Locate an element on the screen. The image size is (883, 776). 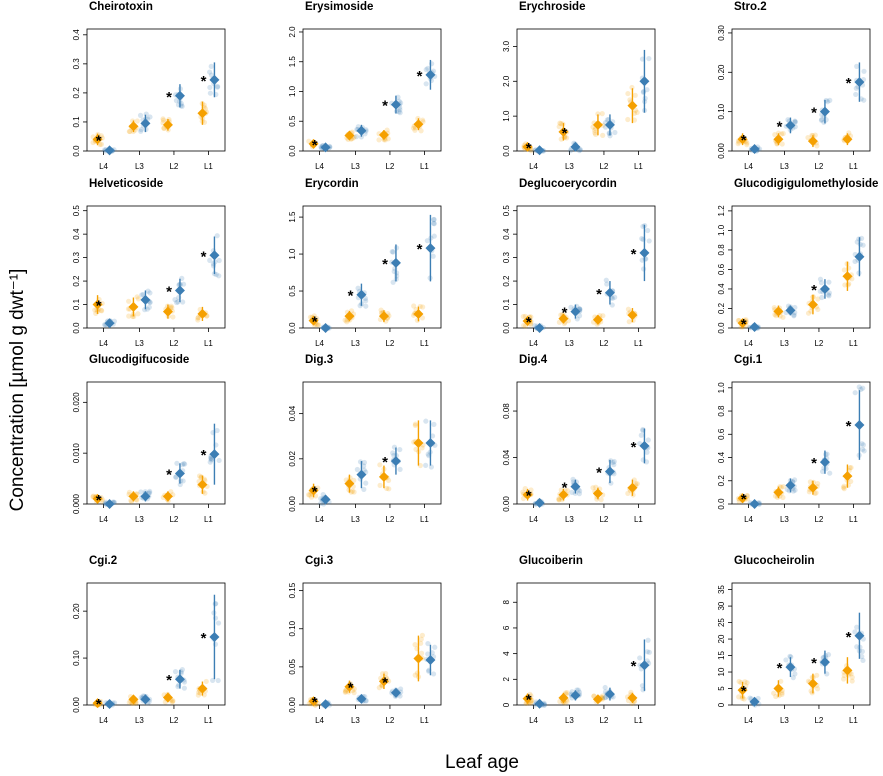
y-tick-label: 0.3 is located at coordinates (76, 258).